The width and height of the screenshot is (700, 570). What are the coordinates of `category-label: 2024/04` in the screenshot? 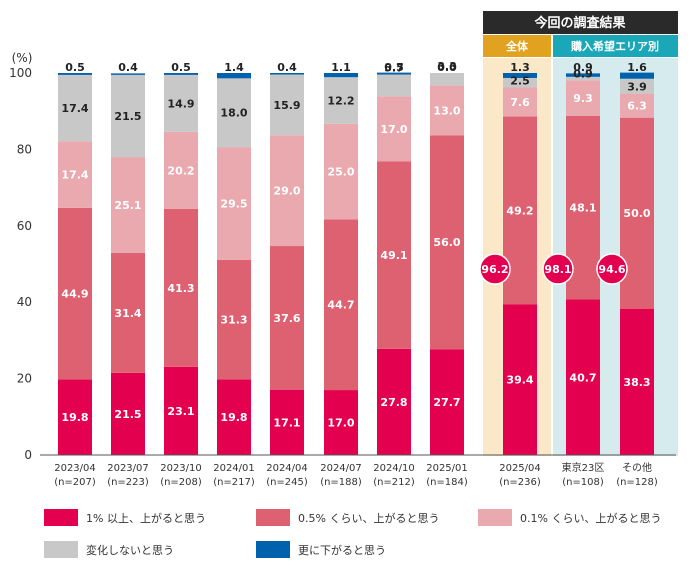 It's located at (287, 468).